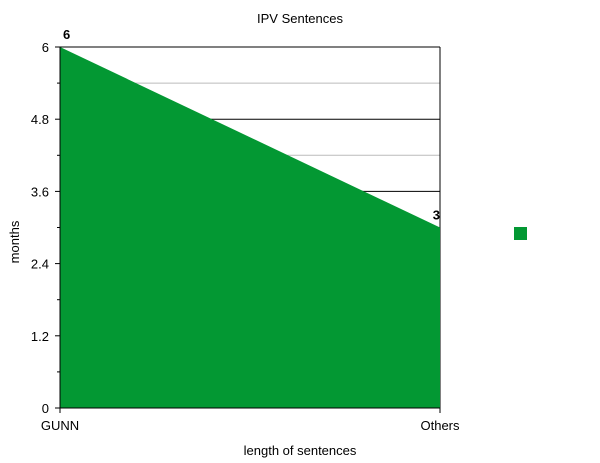  I want to click on y-tick-label: 2.4, so click(40, 264).